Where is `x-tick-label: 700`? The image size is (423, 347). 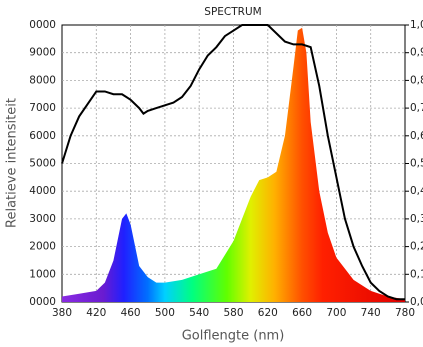 x-tick-label: 700 is located at coordinates (336, 313).